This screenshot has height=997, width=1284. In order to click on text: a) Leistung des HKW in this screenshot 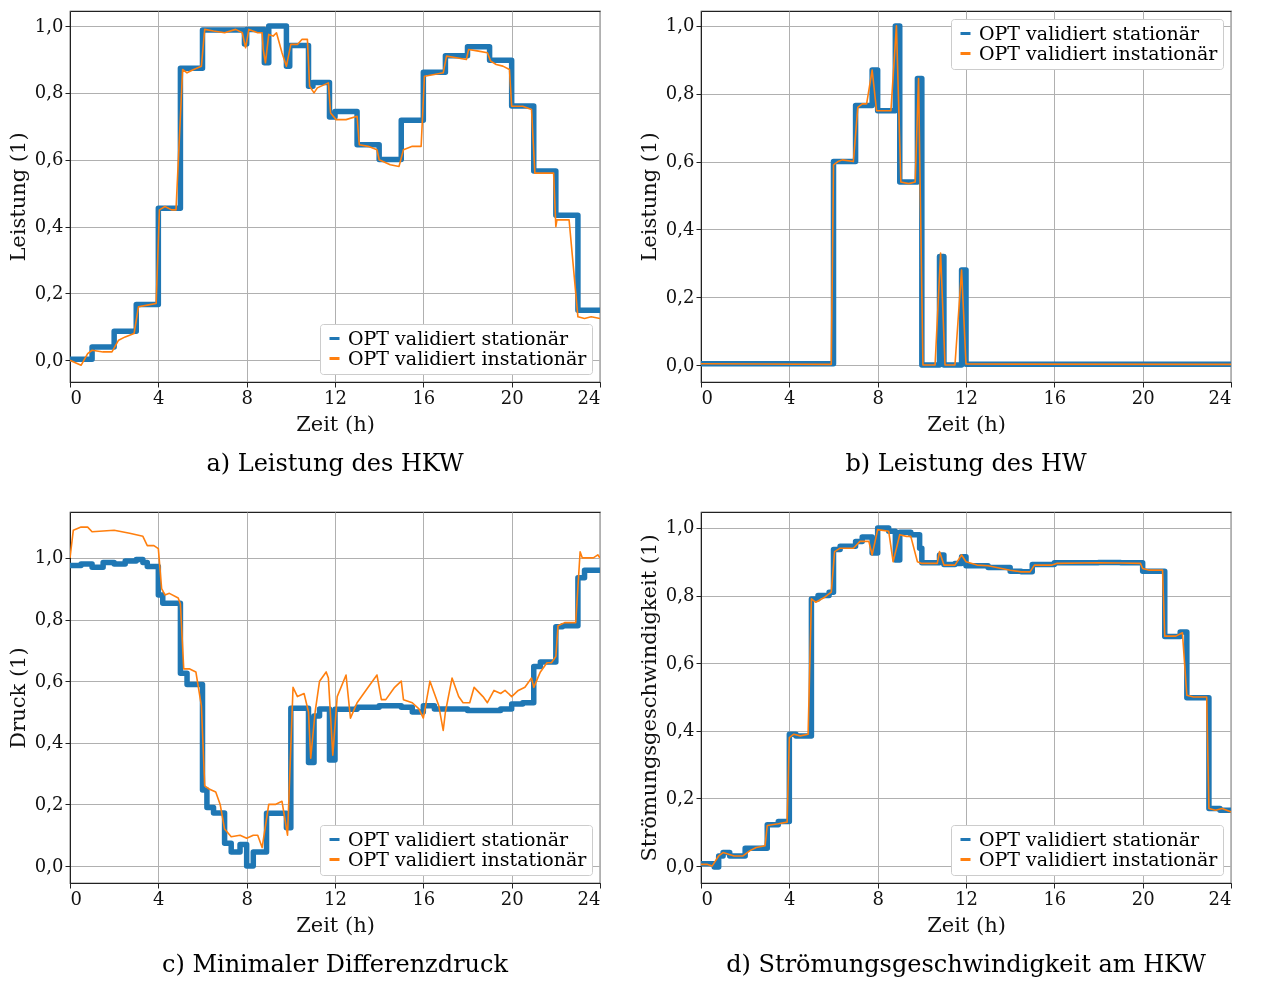, I will do `click(335, 463)`.